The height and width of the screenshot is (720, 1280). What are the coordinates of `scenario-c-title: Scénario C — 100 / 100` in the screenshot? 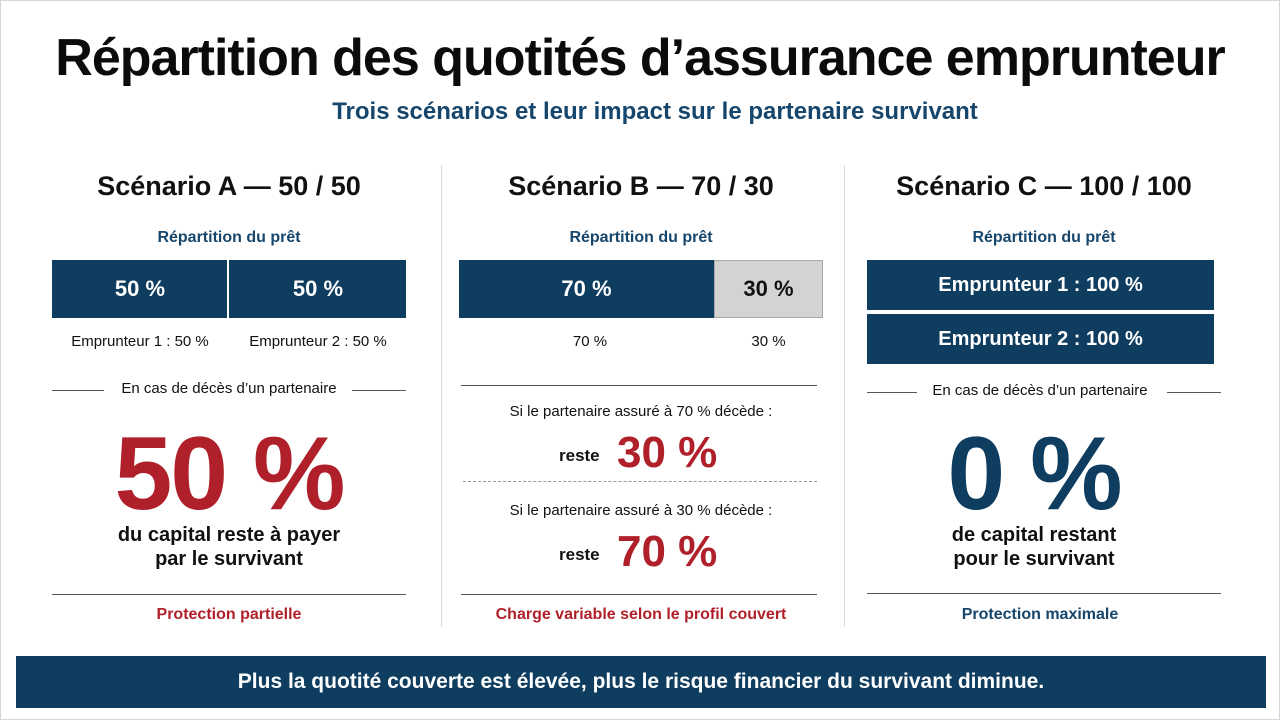 It's located at (1044, 186).